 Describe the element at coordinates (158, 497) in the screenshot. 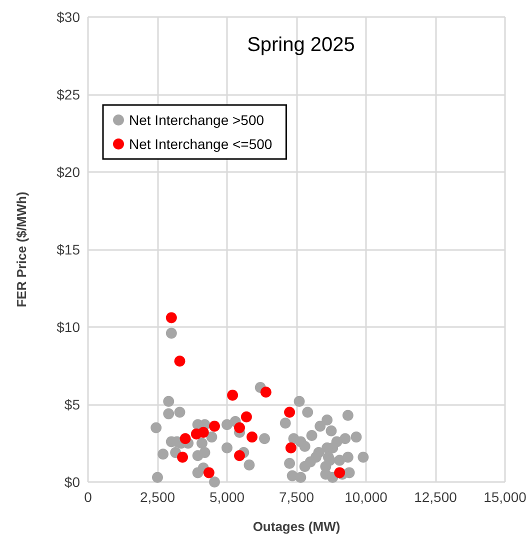

I see `x-tick-label: 2,500` at that location.